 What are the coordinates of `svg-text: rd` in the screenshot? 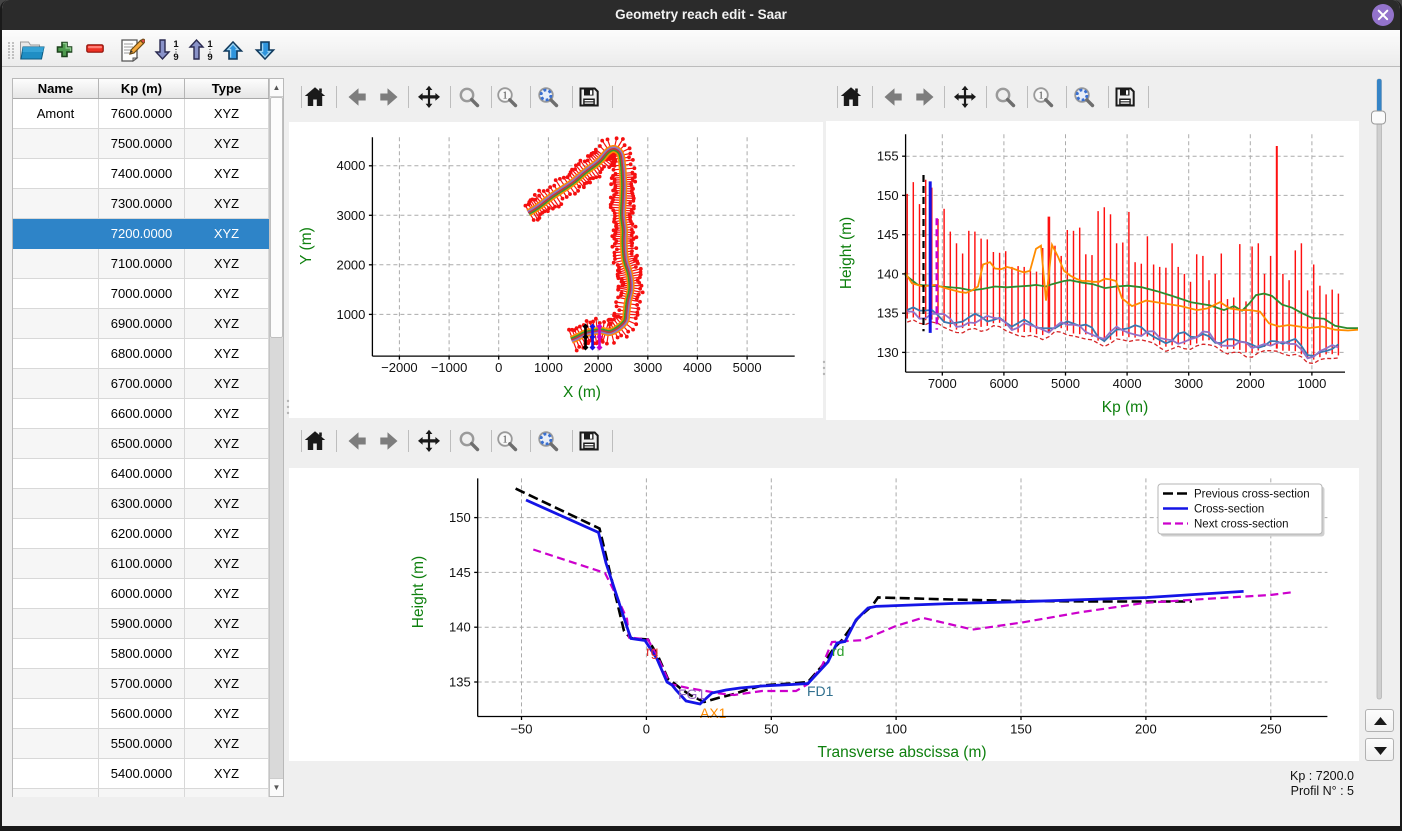 It's located at (838, 651).